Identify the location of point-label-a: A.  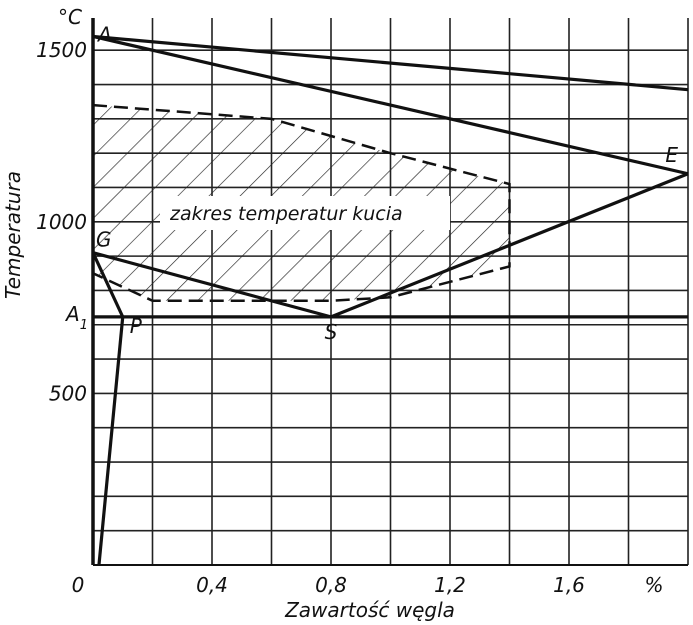
(104, 34).